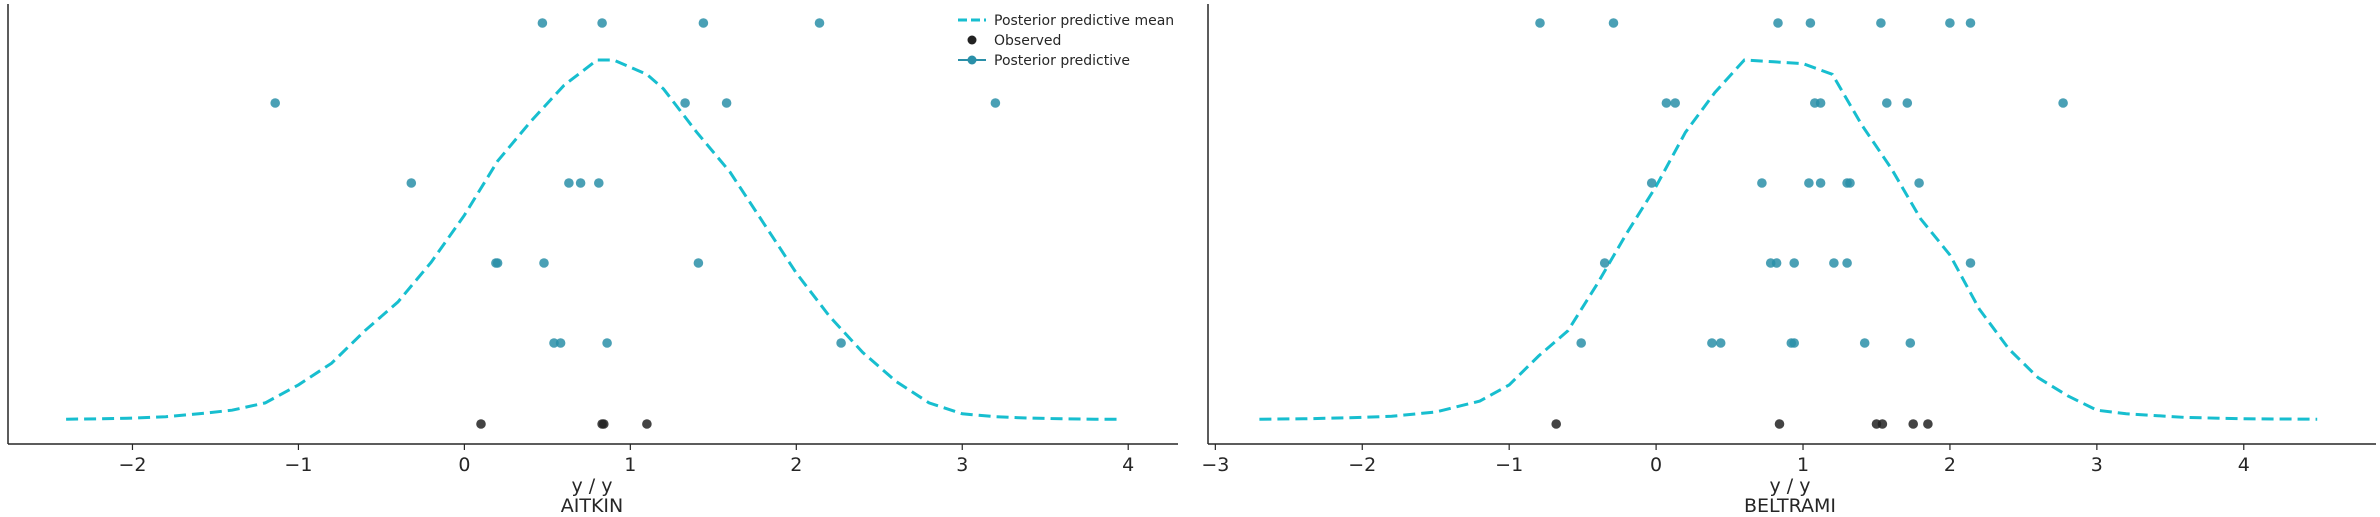  Describe the element at coordinates (1027, 41) in the screenshot. I see `legend-observed-label: Observed` at that location.